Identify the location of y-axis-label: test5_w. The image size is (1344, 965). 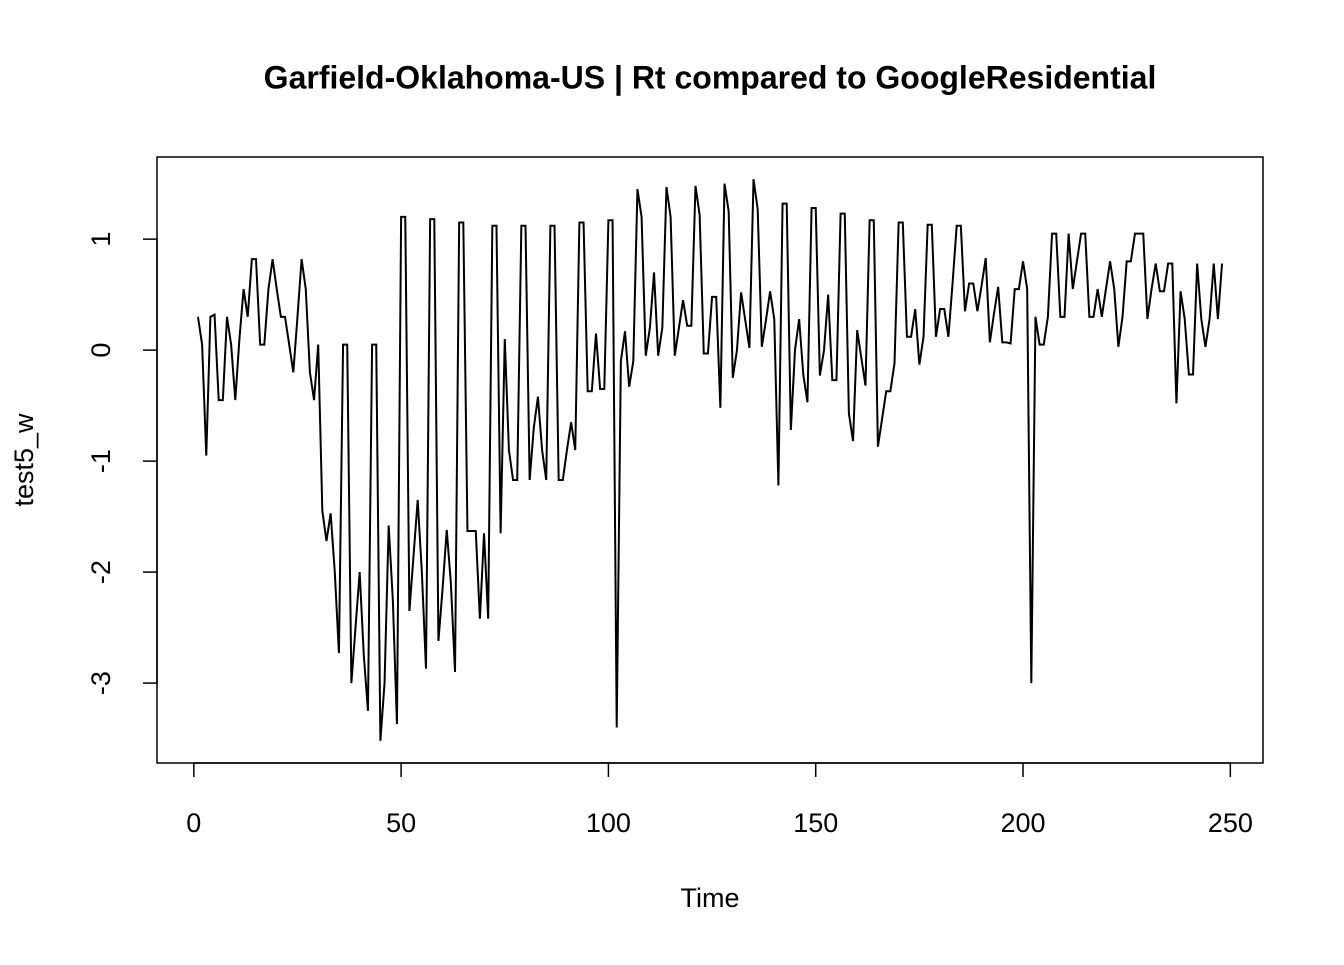
(24, 460).